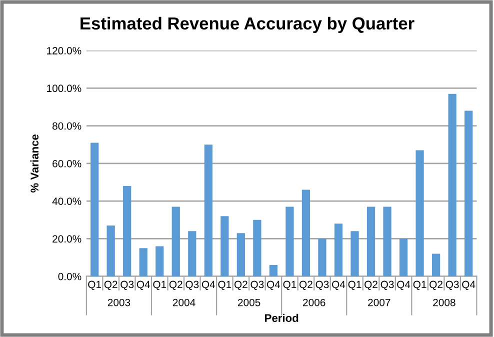 This screenshot has height=337, width=494. What do you see at coordinates (249, 302) in the screenshot?
I see `text: 2005` at bounding box center [249, 302].